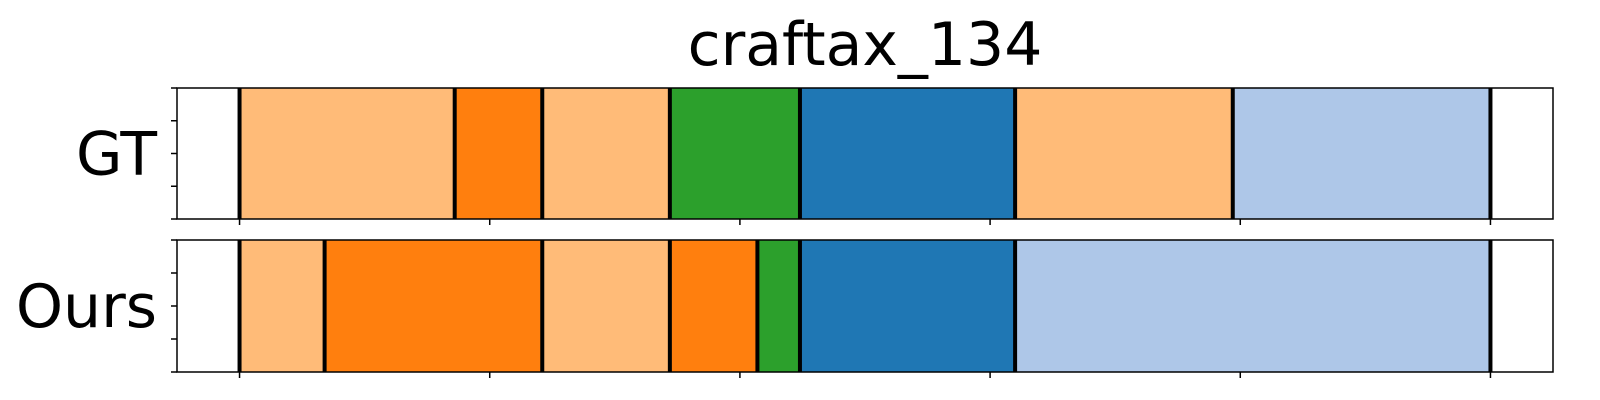 The image size is (1600, 400). What do you see at coordinates (86, 307) in the screenshot?
I see `row-label: Ours` at bounding box center [86, 307].